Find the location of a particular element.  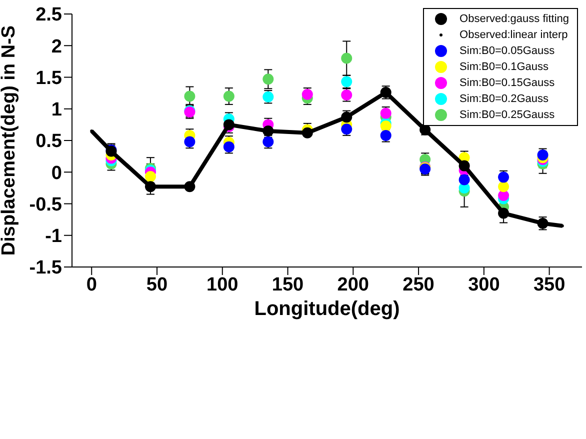

legend-label: Sim:B0=0.2Gauss is located at coordinates (504, 99).